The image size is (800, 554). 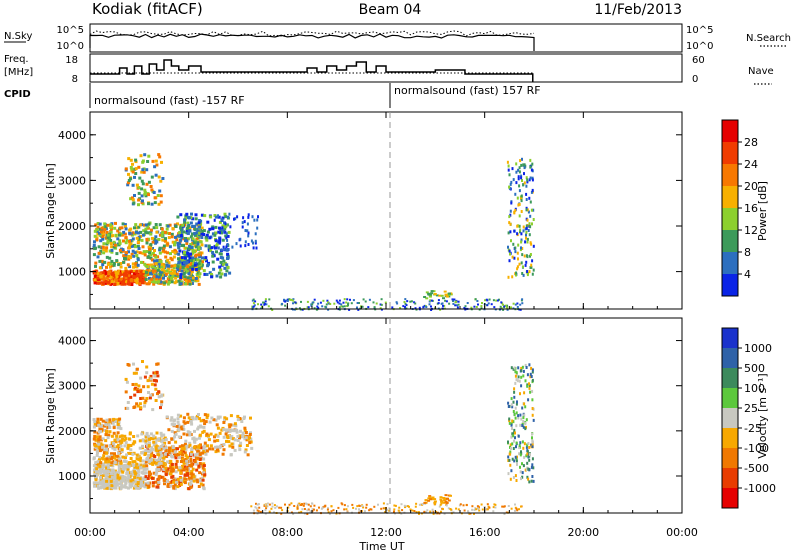 What do you see at coordinates (390, 10) in the screenshot?
I see `beam-title: Beam 04` at bounding box center [390, 10].